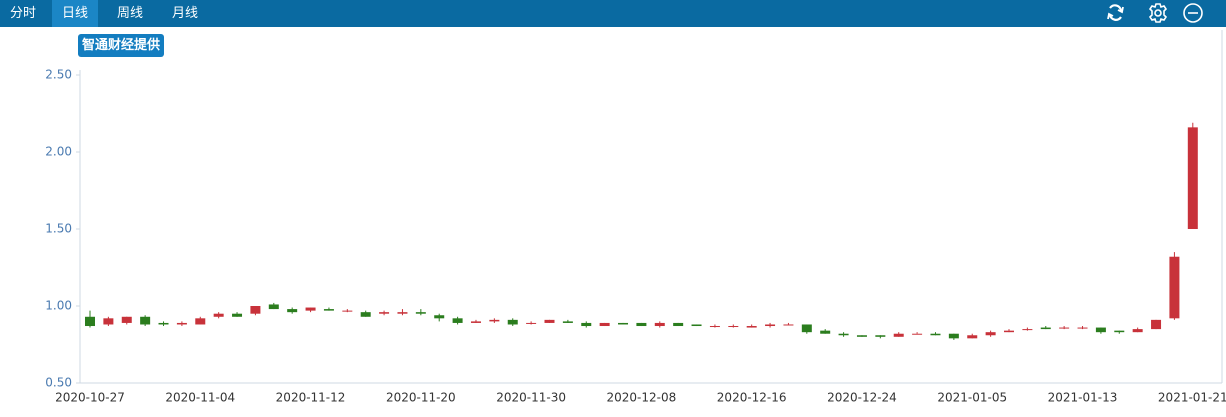  Describe the element at coordinates (184, 13) in the screenshot. I see `tab: 月线` at that location.